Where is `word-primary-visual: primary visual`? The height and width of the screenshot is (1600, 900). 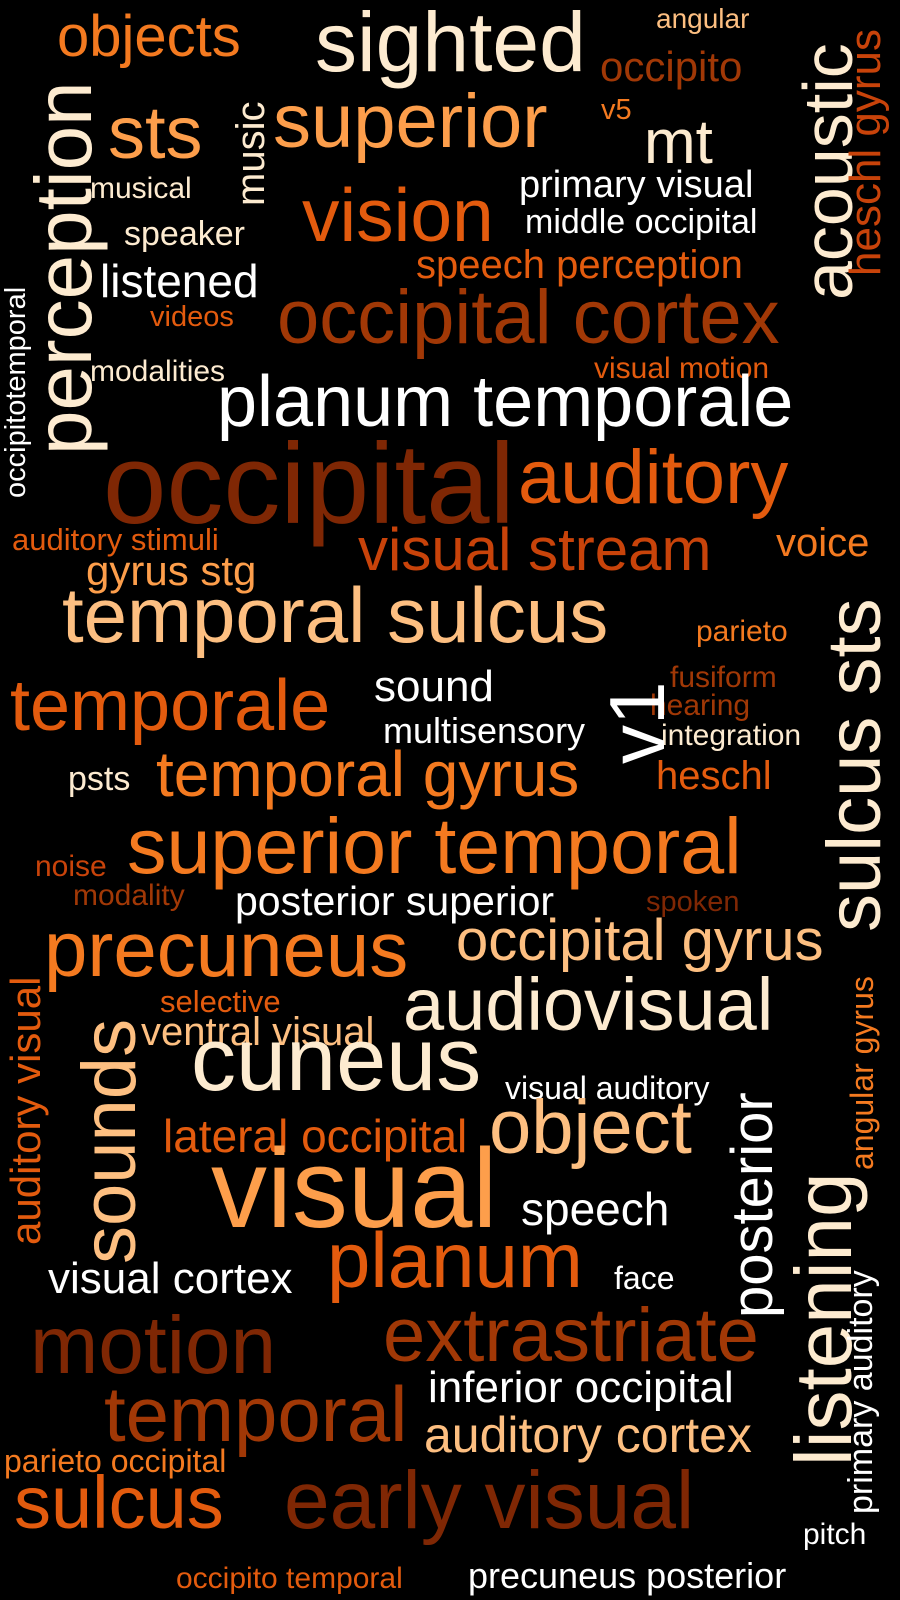 word-primary-visual: primary visual is located at coordinates (636, 185).